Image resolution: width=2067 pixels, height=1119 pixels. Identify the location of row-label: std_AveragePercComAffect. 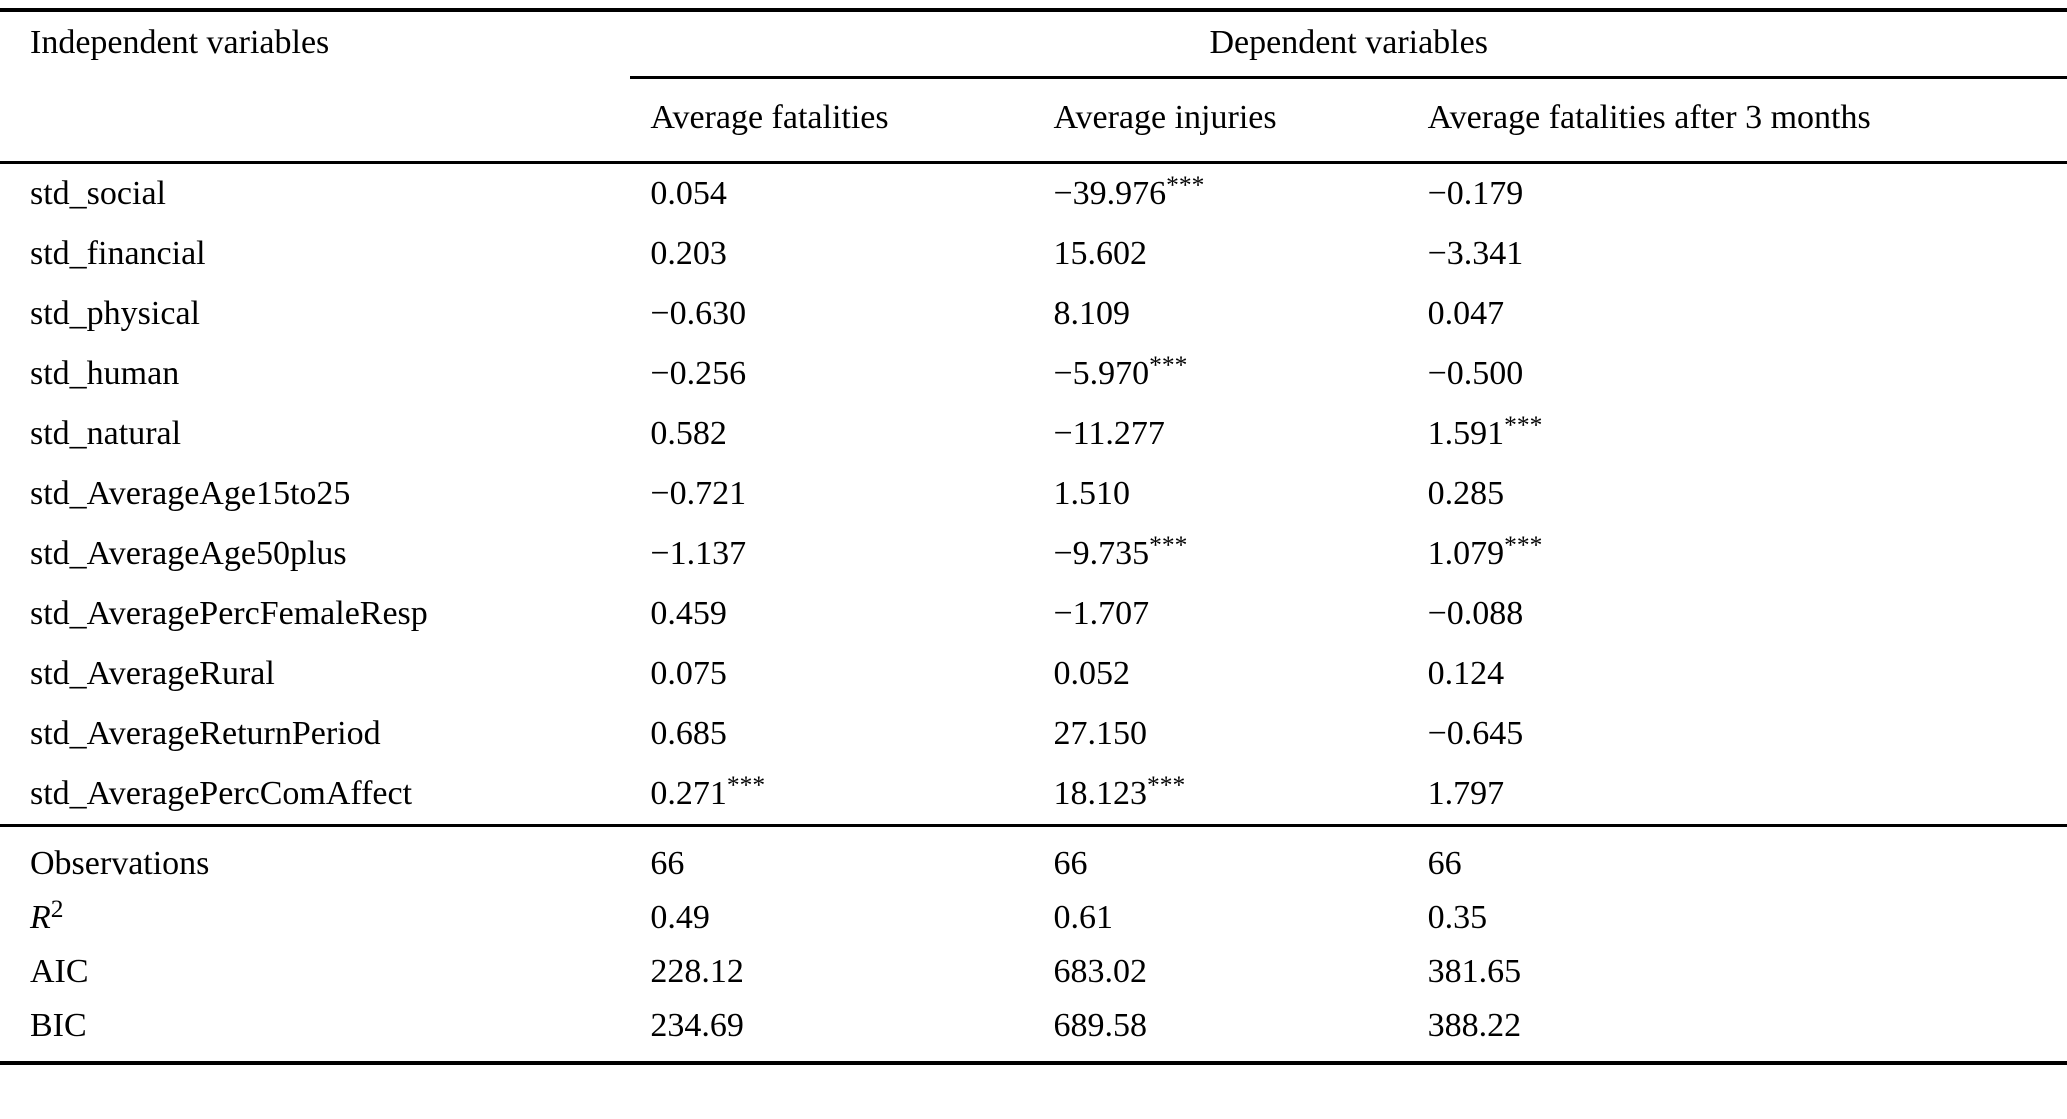
(221, 793).